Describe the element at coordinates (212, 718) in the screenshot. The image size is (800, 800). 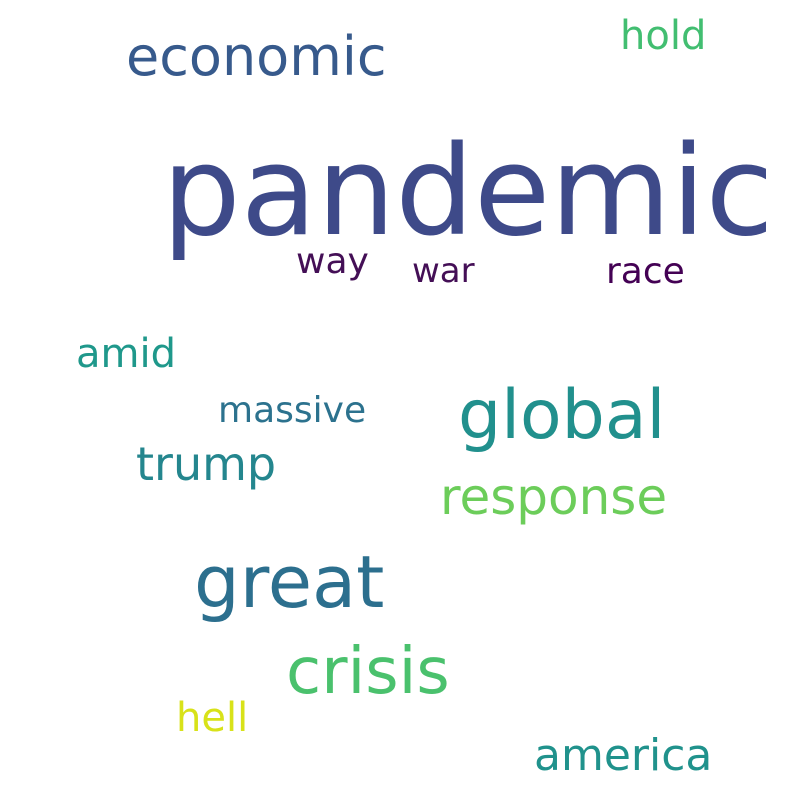
I see `word-hell: hell` at that location.